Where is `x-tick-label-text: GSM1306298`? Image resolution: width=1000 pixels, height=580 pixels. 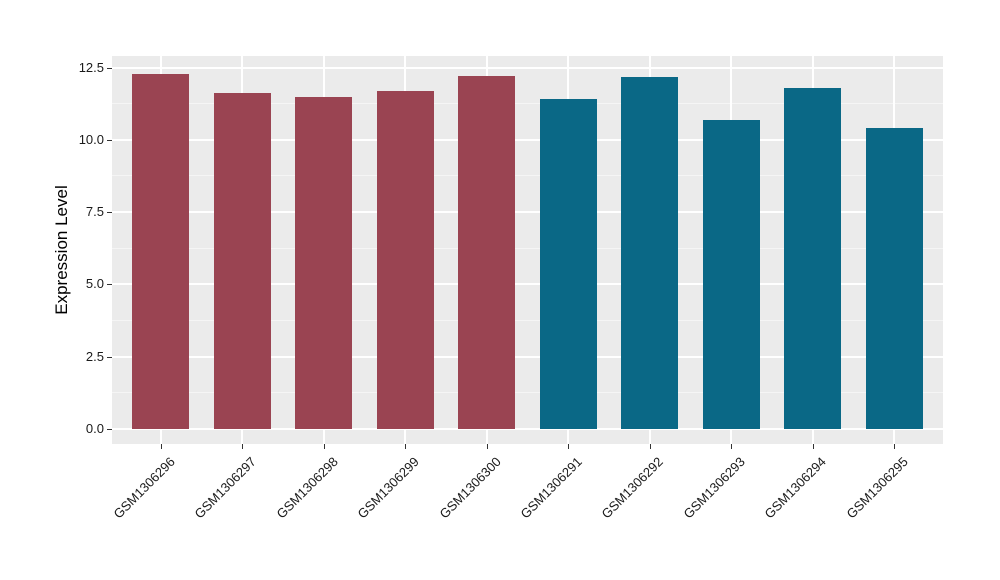 x-tick-label-text: GSM1306298 is located at coordinates (307, 488).